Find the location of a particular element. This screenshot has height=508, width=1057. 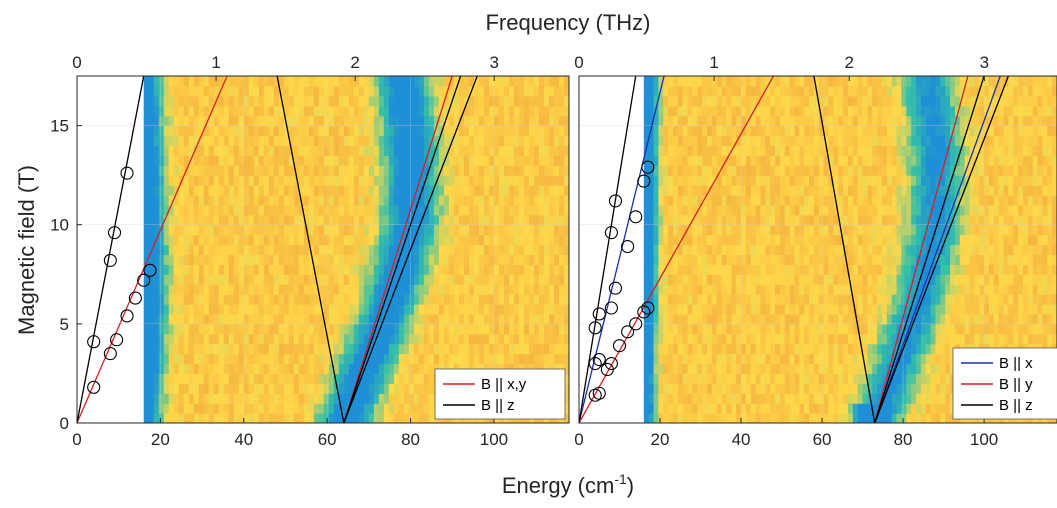

data-point is located at coordinates (150, 270).